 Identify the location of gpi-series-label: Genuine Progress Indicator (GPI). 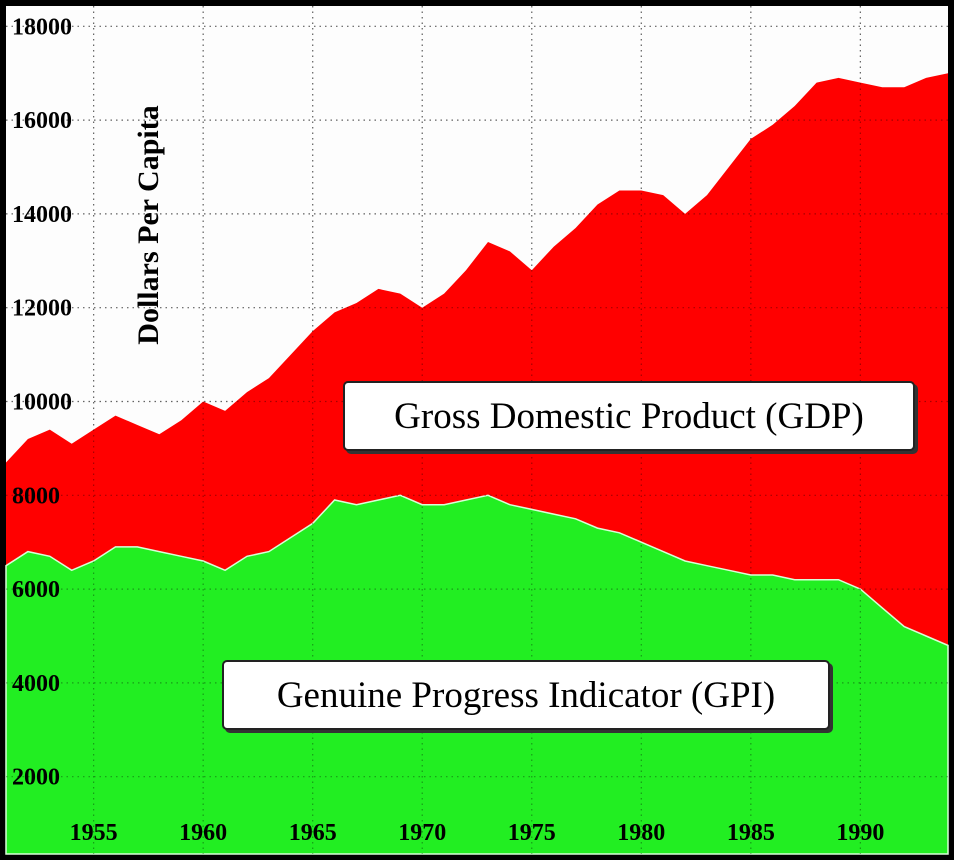
(526, 695).